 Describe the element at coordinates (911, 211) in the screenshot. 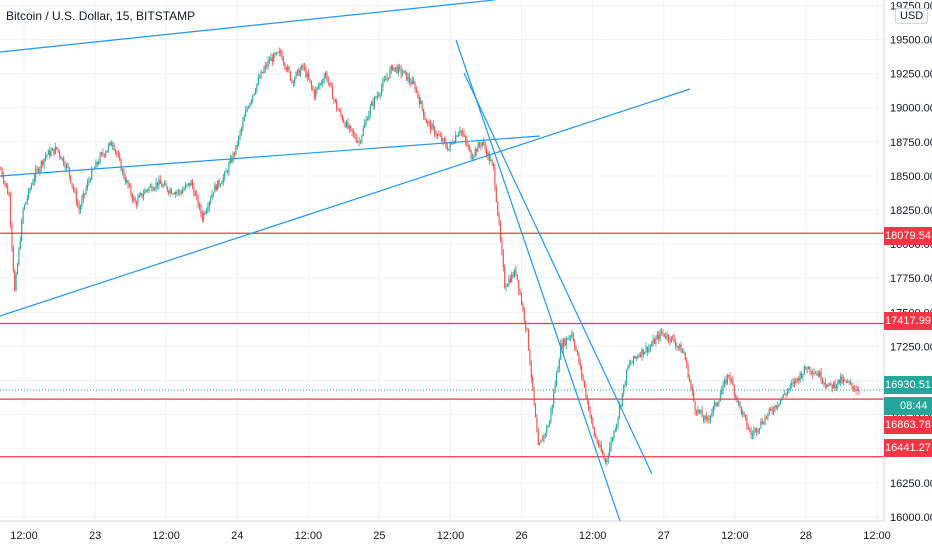

I see `price-tick-label: 18250.00` at that location.